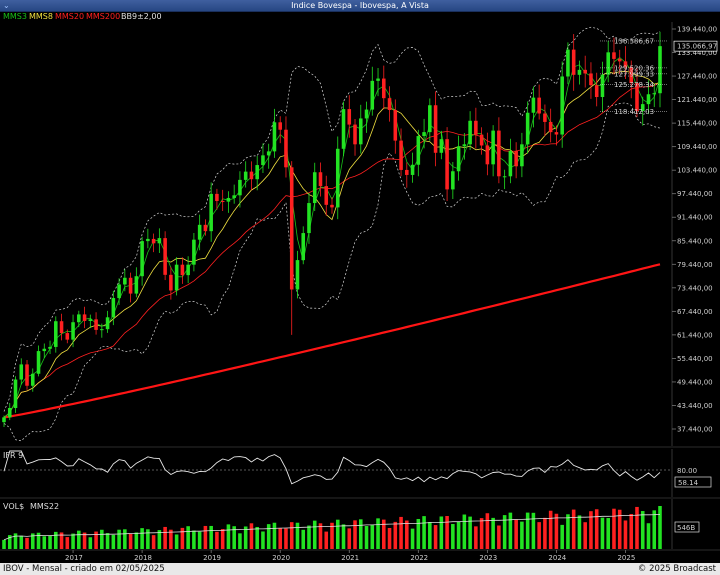 The image size is (720, 575). Describe the element at coordinates (695, 46) in the screenshot. I see `last-price-box` at that location.